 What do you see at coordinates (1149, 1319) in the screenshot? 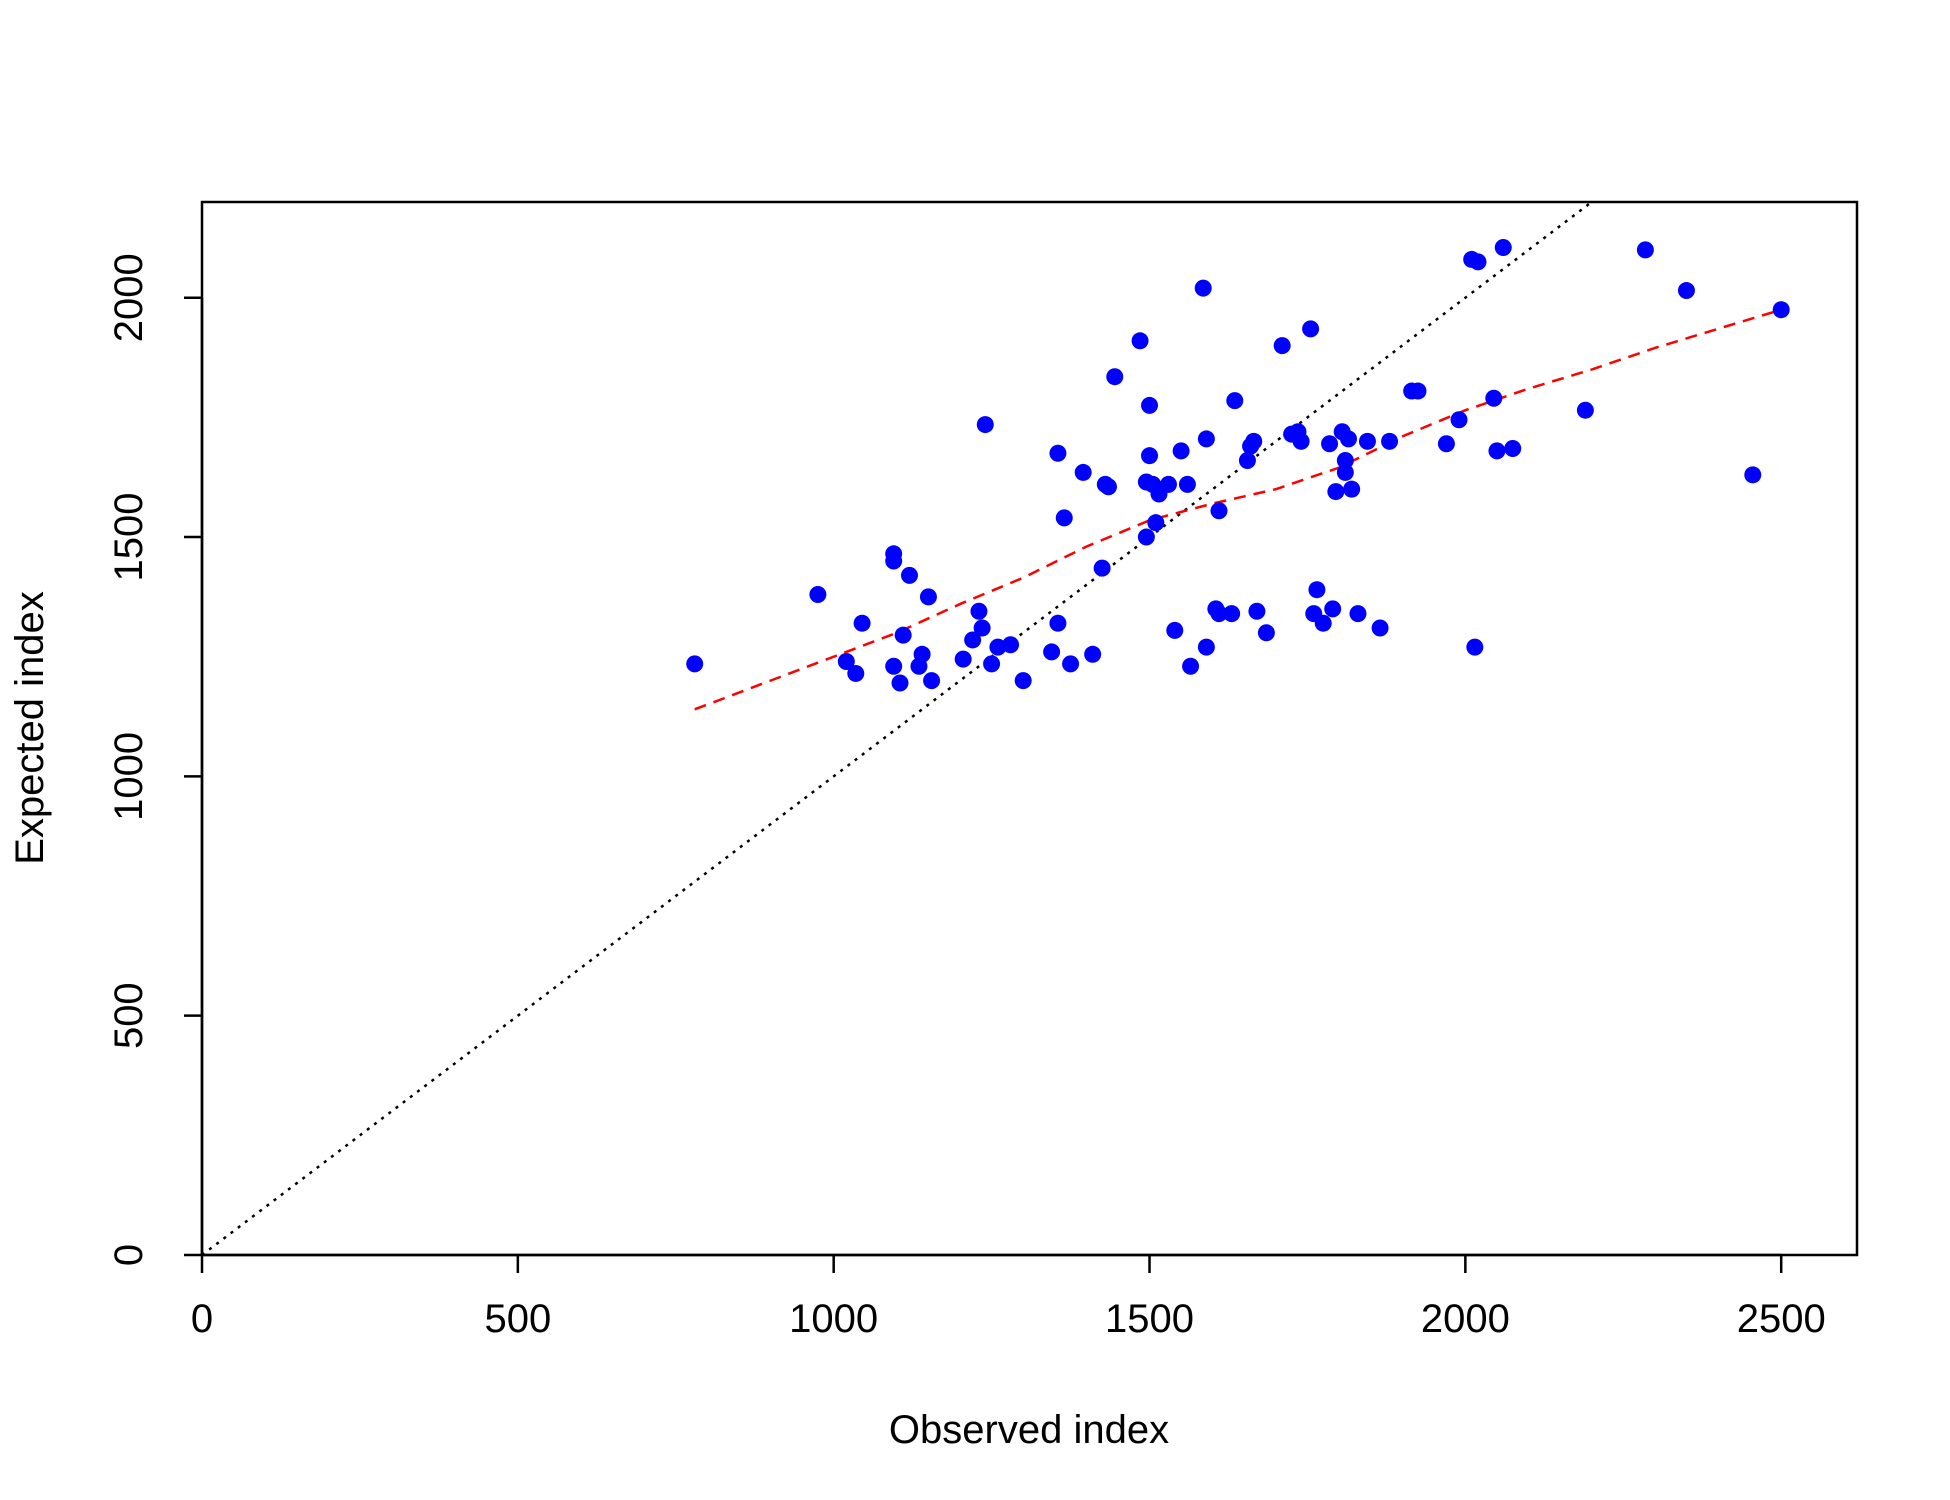
I see `x-tick-label: 1500` at bounding box center [1149, 1319].